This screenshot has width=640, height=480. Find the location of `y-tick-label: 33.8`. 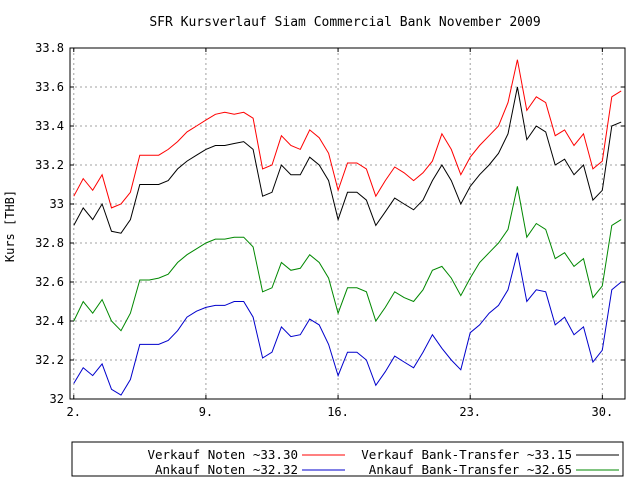

y-tick-label: 33.8 is located at coordinates (49, 48).